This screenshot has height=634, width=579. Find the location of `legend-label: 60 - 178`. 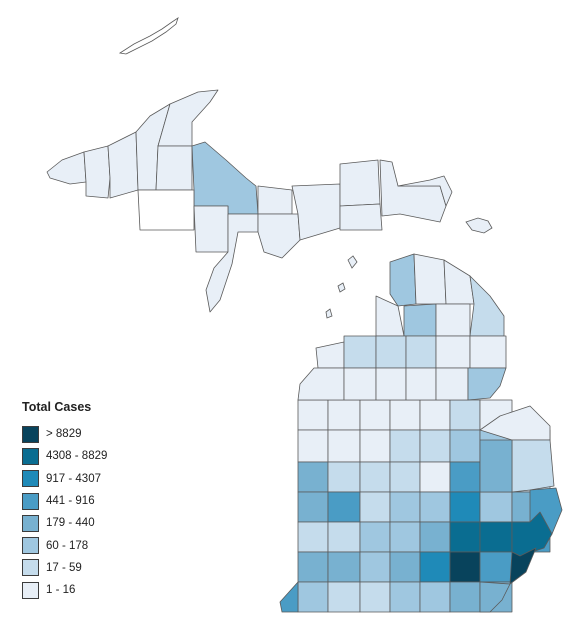

legend-label: 60 - 178 is located at coordinates (67, 545).